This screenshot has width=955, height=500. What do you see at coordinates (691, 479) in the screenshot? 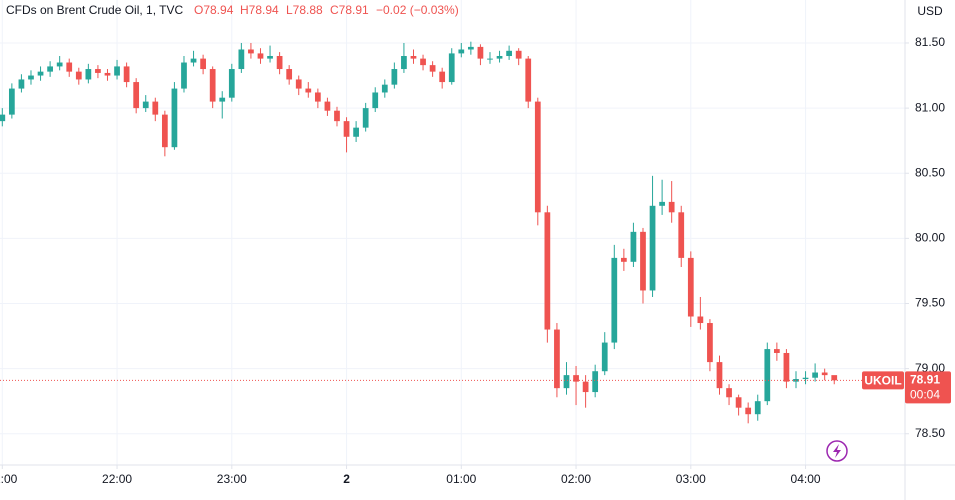
I see `x-tick-label: 03:00` at bounding box center [691, 479].